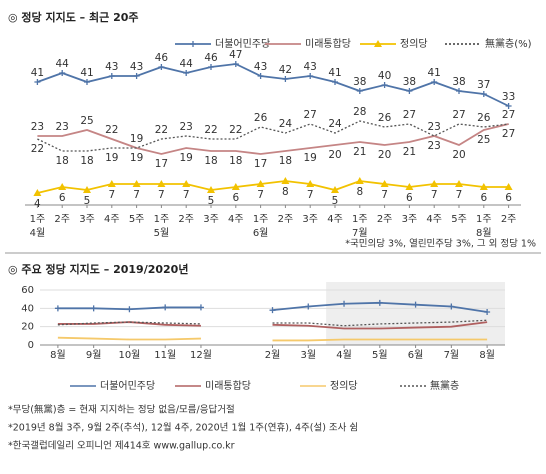  I want to click on data-label: 25, so click(483, 140).